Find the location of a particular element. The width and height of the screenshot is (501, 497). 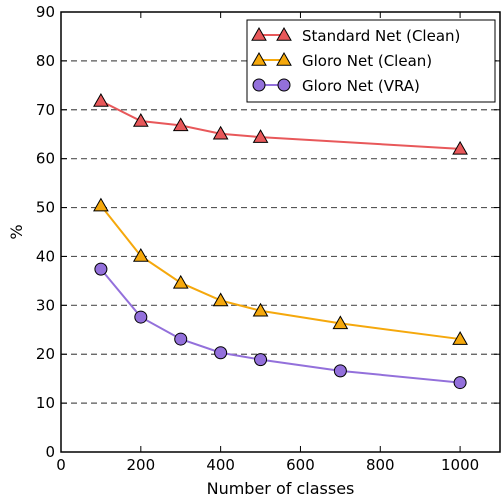

x-tick-label: 800 is located at coordinates (380, 465).